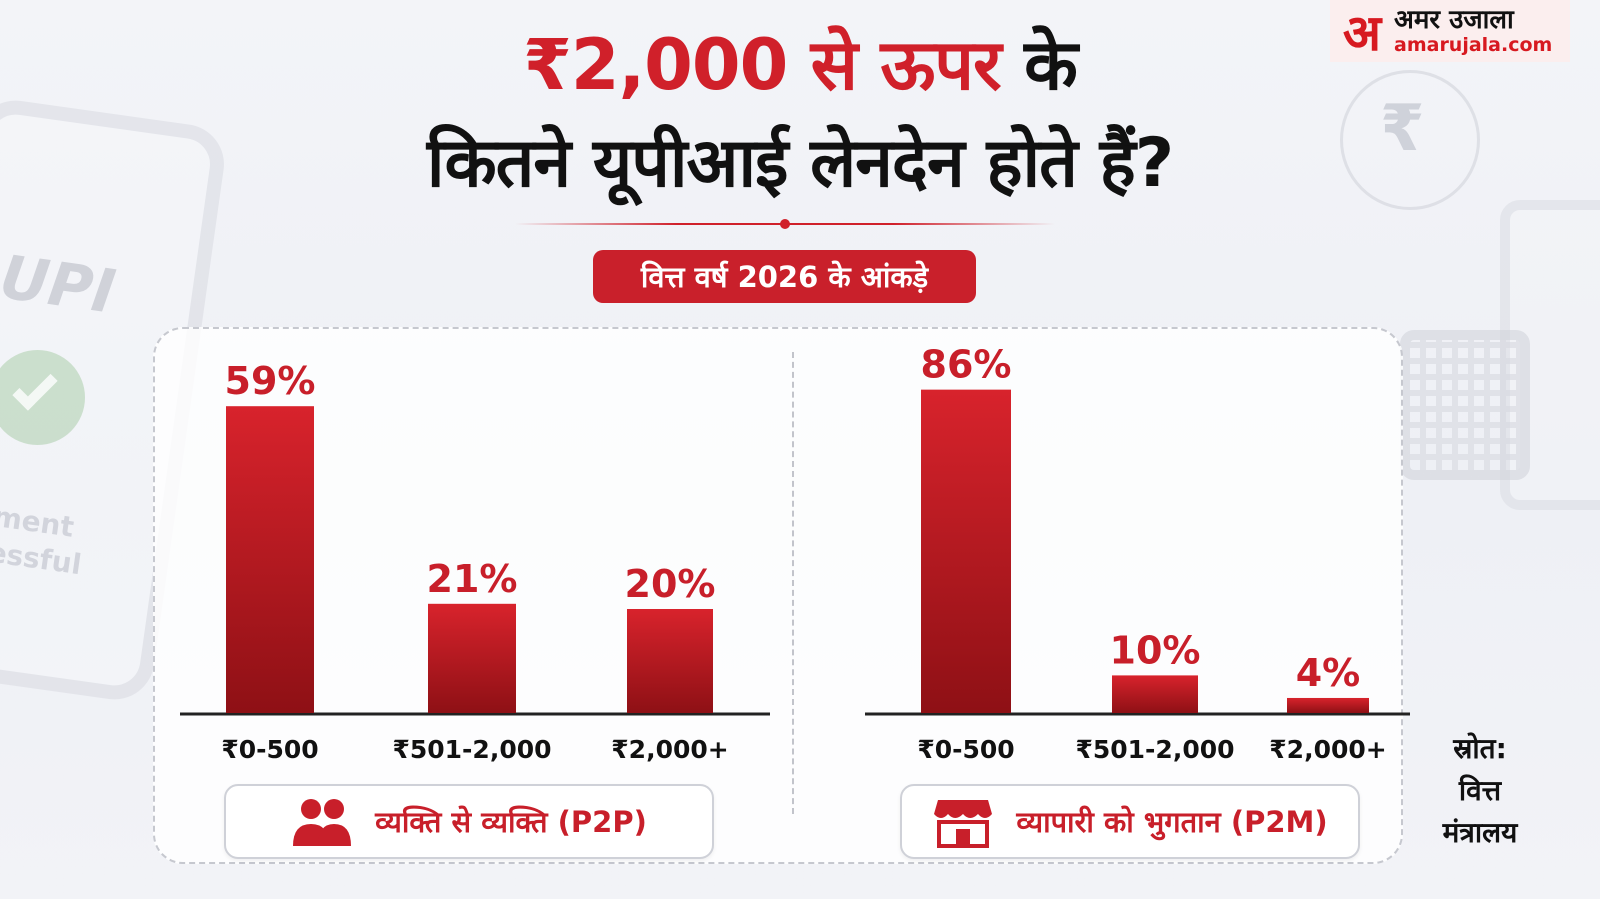 Image resolution: width=1600 pixels, height=899 pixels. I want to click on p2m-category-label-1: ₹0-500, so click(965, 749).